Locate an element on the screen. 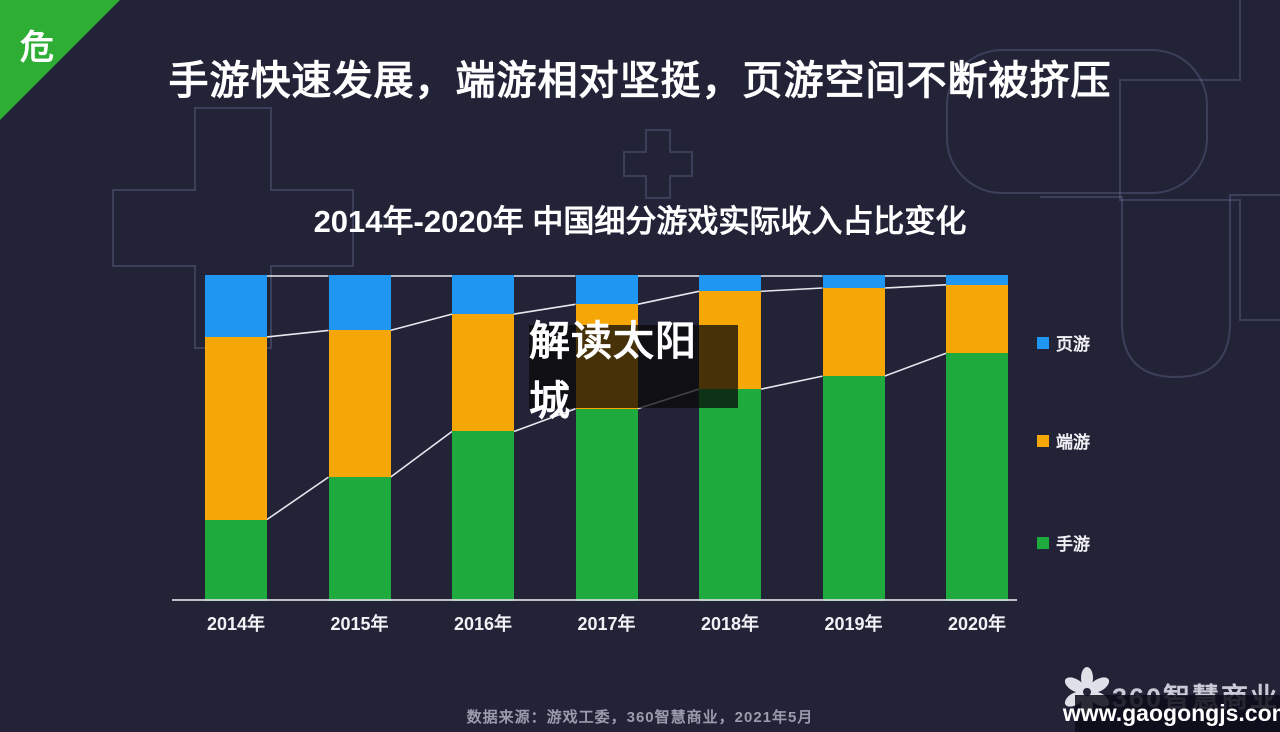 The image size is (1280, 732). stacked-bar-2016年 is located at coordinates (483, 438).